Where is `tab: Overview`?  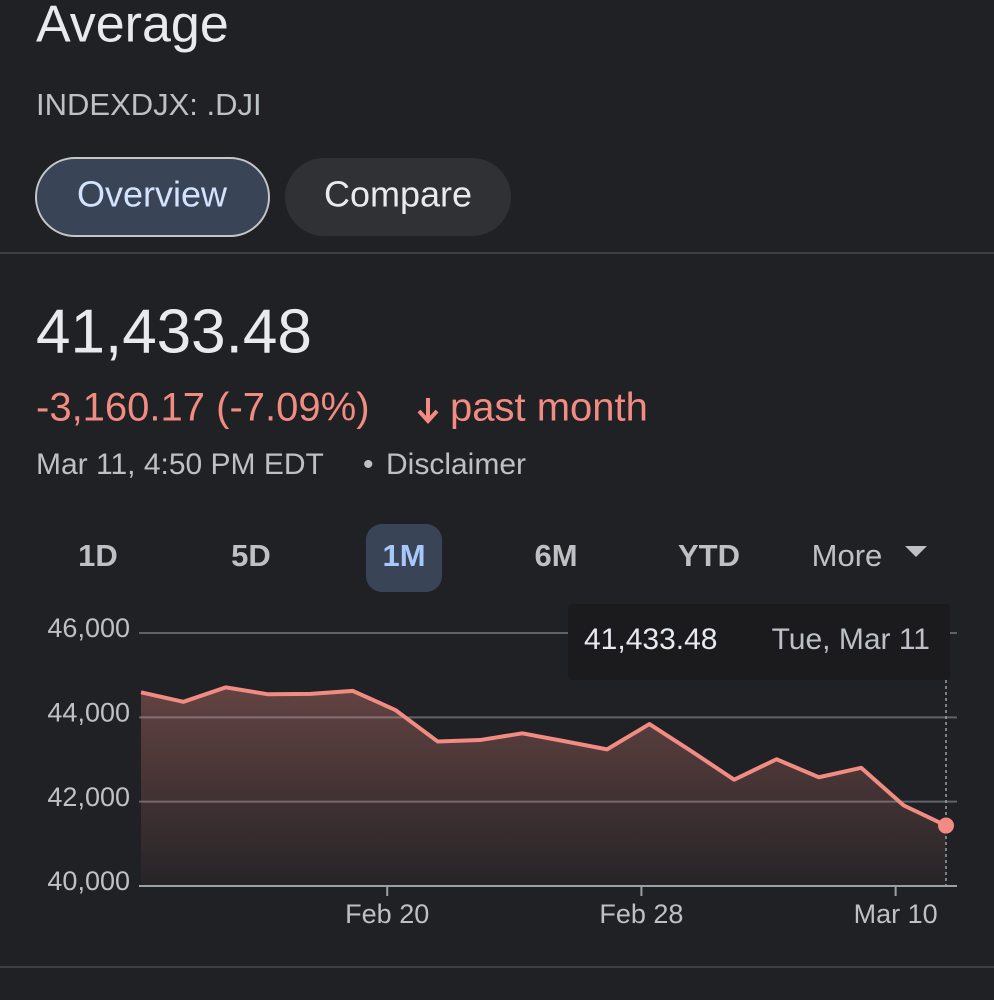
tab: Overview is located at coordinates (152, 194).